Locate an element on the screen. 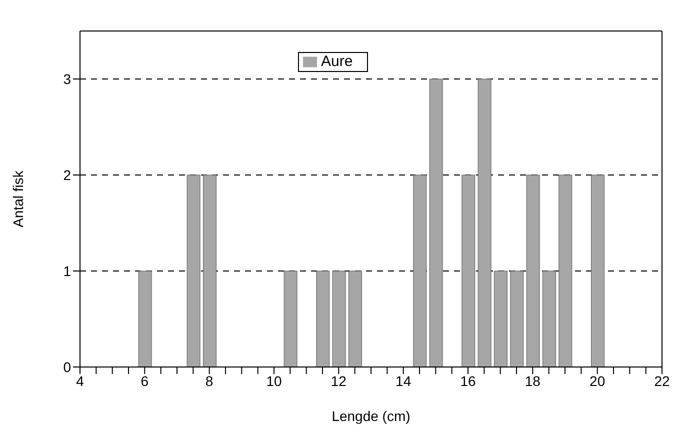  x-tick-label: 14 is located at coordinates (404, 380).